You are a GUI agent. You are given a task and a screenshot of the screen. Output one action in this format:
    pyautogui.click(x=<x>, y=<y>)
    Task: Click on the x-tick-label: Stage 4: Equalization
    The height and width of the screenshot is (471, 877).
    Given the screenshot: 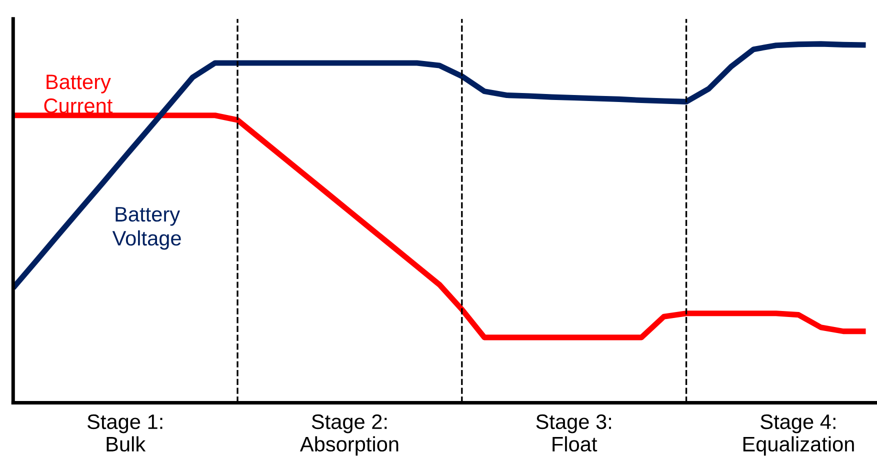 What is the action you would take?
    pyautogui.click(x=798, y=435)
    